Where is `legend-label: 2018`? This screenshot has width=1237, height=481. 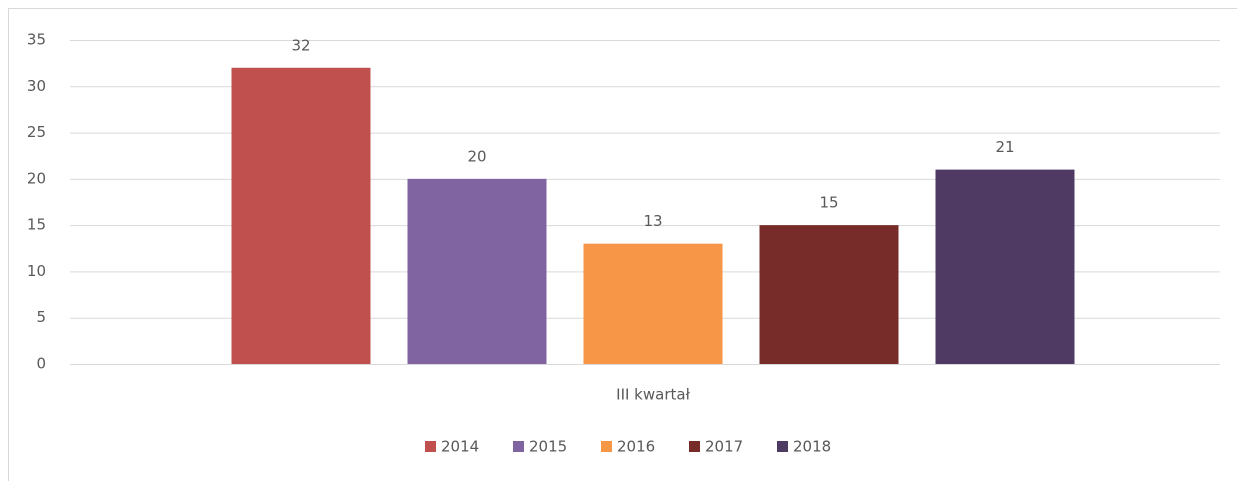 legend-label: 2018 is located at coordinates (812, 447).